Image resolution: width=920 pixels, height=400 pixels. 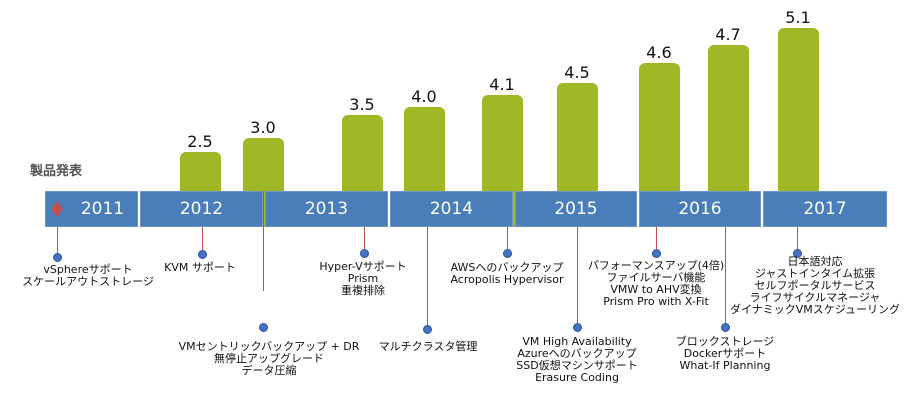 I want to click on year-label: 2012, so click(x=201, y=209).